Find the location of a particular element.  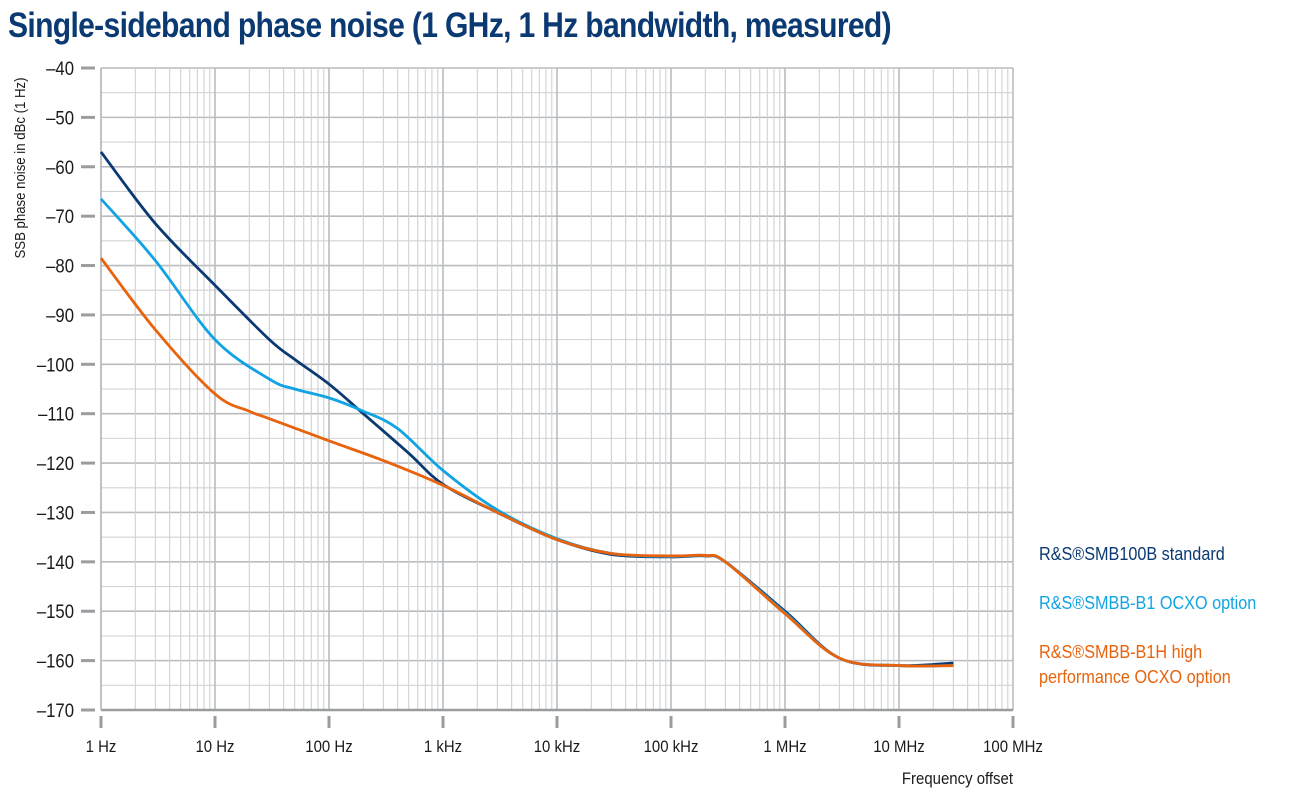

x-tick-label: 1 Hz is located at coordinates (101, 747).